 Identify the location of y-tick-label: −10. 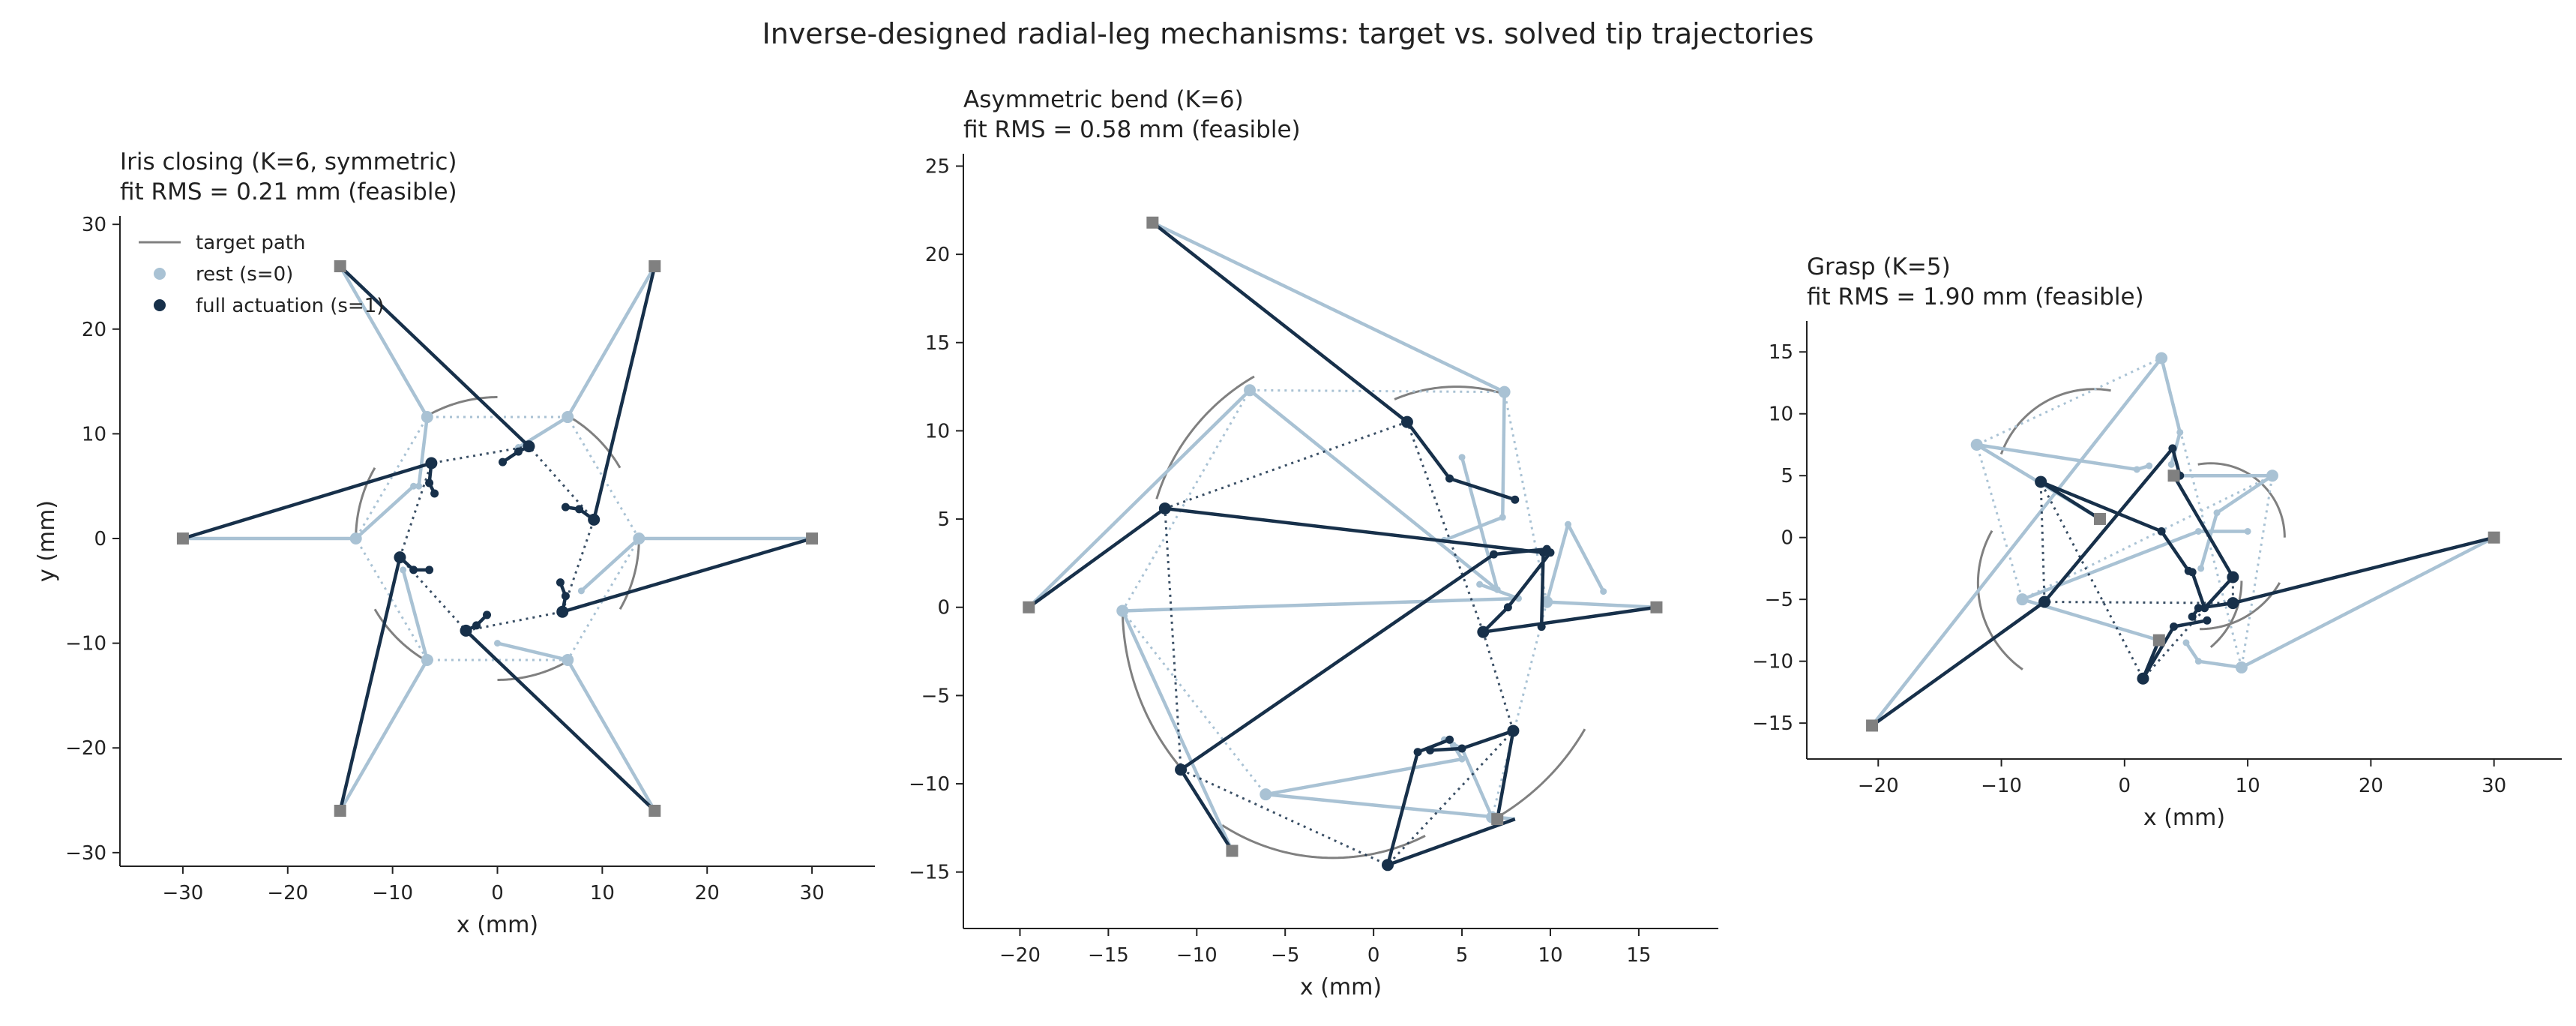
(85, 644).